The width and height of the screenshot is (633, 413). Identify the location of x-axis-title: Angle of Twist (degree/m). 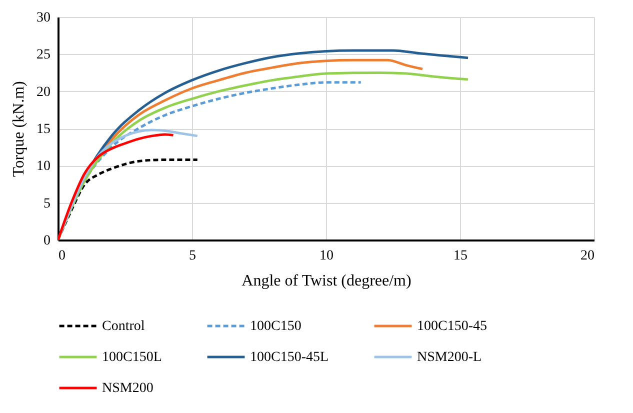
(327, 281).